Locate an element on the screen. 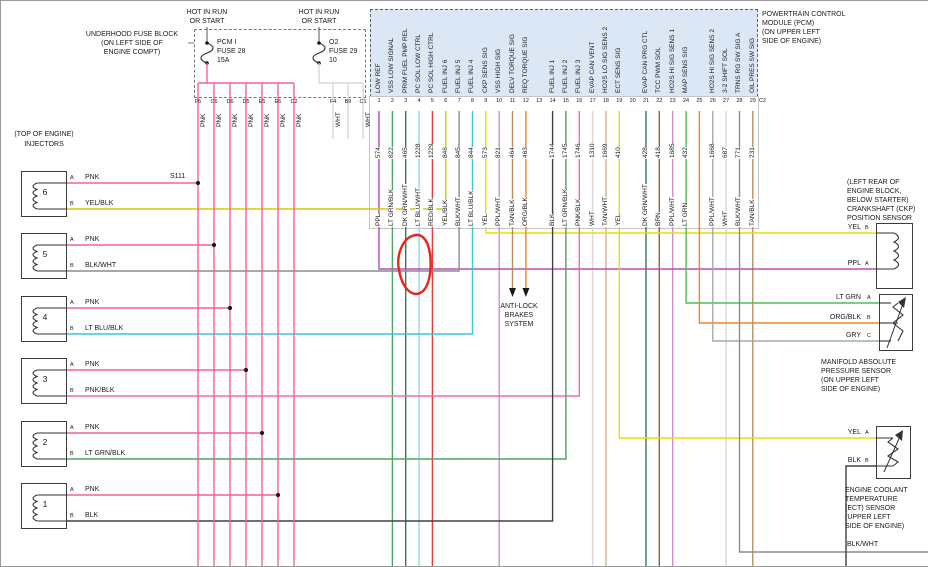 The height and width of the screenshot is (567, 928). pcm-pin-number: 5 is located at coordinates (432, 101).